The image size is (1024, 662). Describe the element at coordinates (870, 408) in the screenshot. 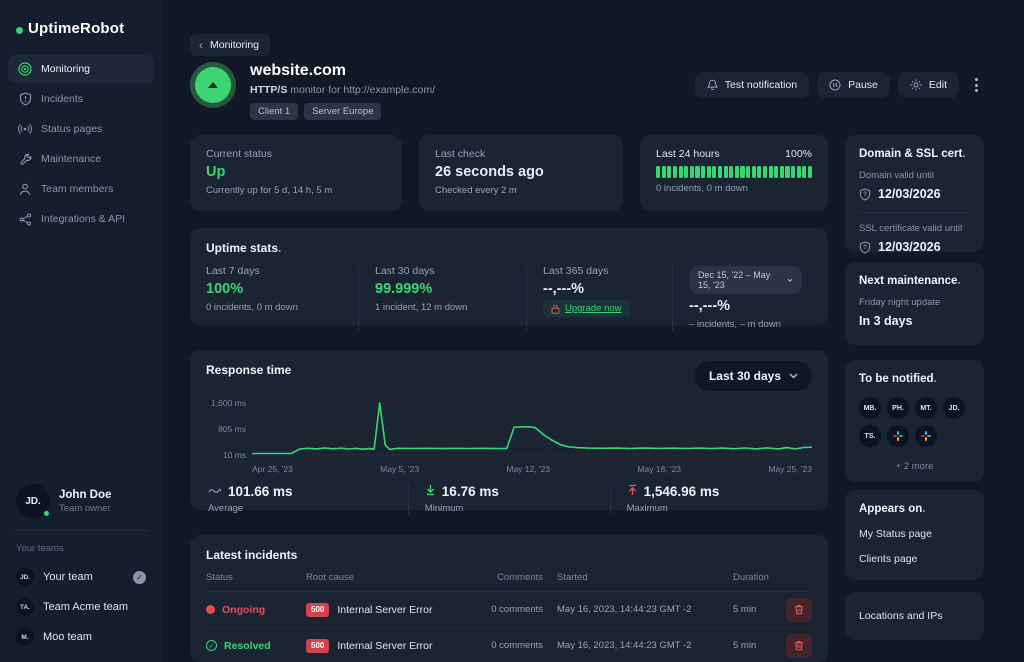

I see `notified-avatar: MB.` at that location.